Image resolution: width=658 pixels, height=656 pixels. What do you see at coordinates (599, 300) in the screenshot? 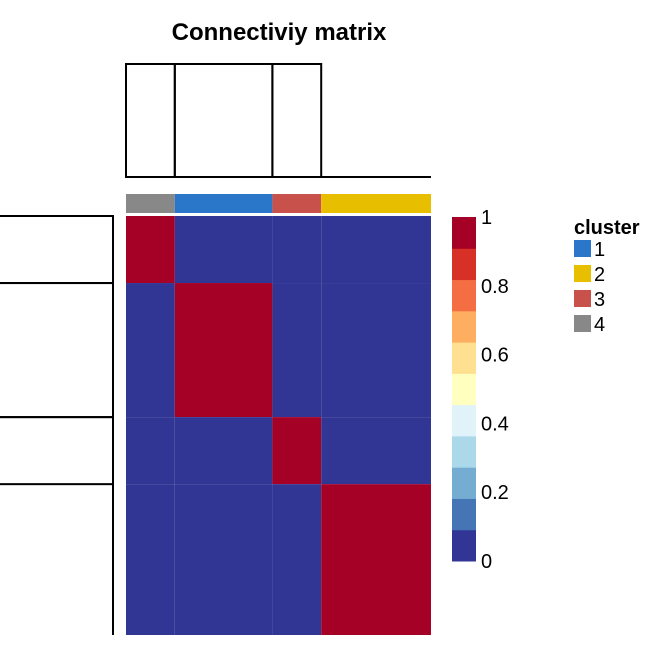
I see `cluster-legend-label: 3` at bounding box center [599, 300].